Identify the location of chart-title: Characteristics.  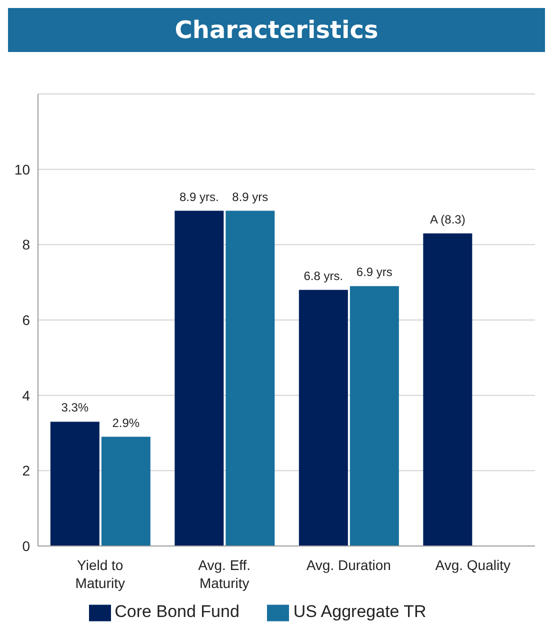
(276, 30).